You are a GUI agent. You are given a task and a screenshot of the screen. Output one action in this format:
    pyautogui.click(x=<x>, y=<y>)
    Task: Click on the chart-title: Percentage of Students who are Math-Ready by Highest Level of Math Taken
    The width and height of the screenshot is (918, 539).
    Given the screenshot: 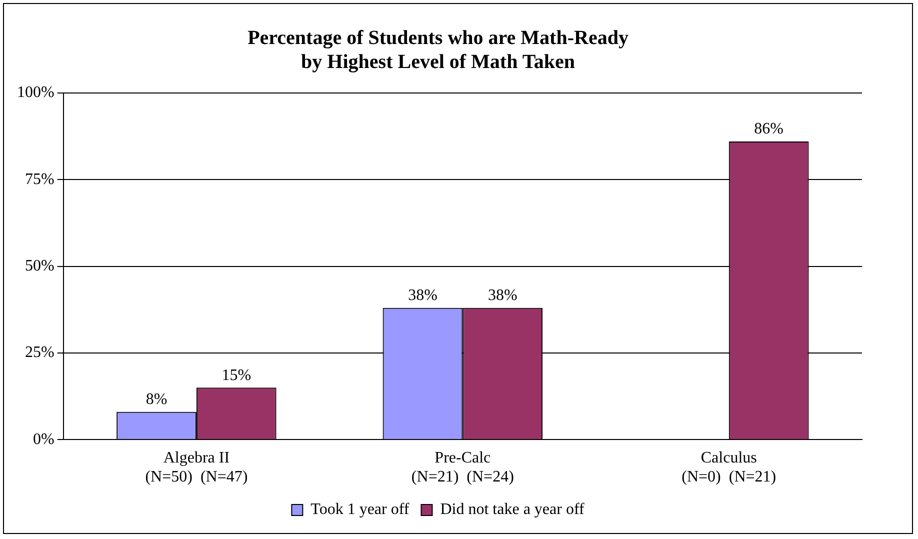 What is the action you would take?
    pyautogui.click(x=438, y=50)
    